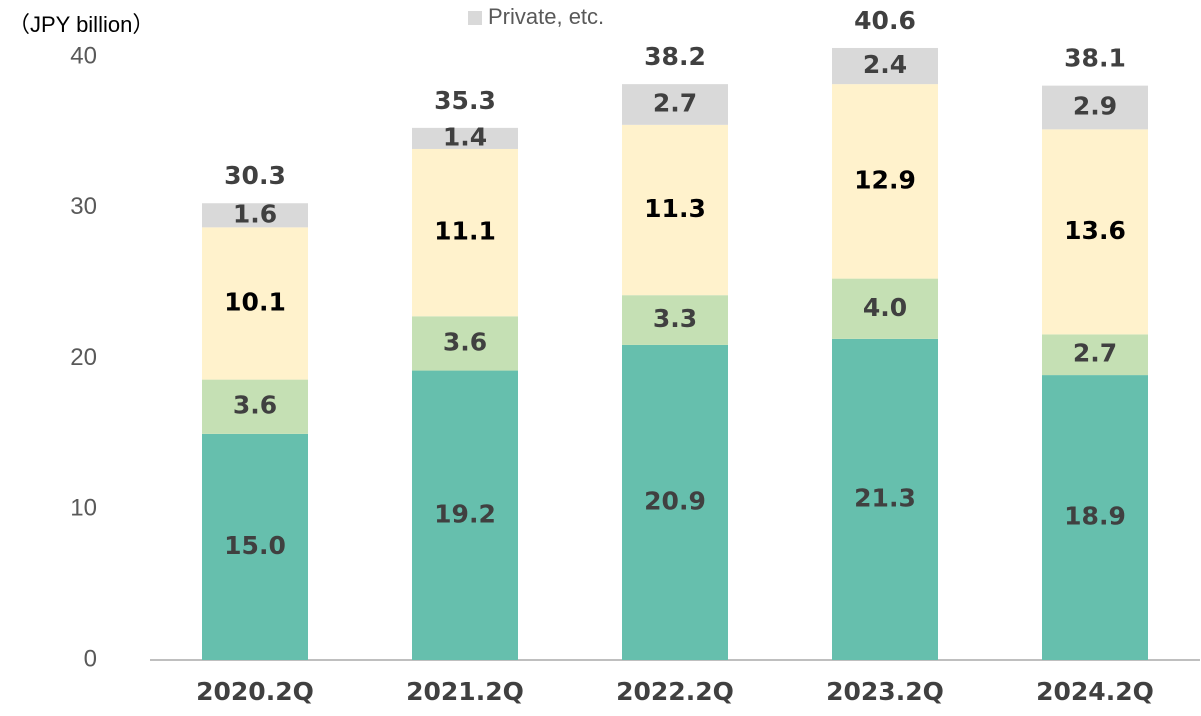  What do you see at coordinates (675, 56) in the screenshot?
I see `total-label: 38.2` at bounding box center [675, 56].